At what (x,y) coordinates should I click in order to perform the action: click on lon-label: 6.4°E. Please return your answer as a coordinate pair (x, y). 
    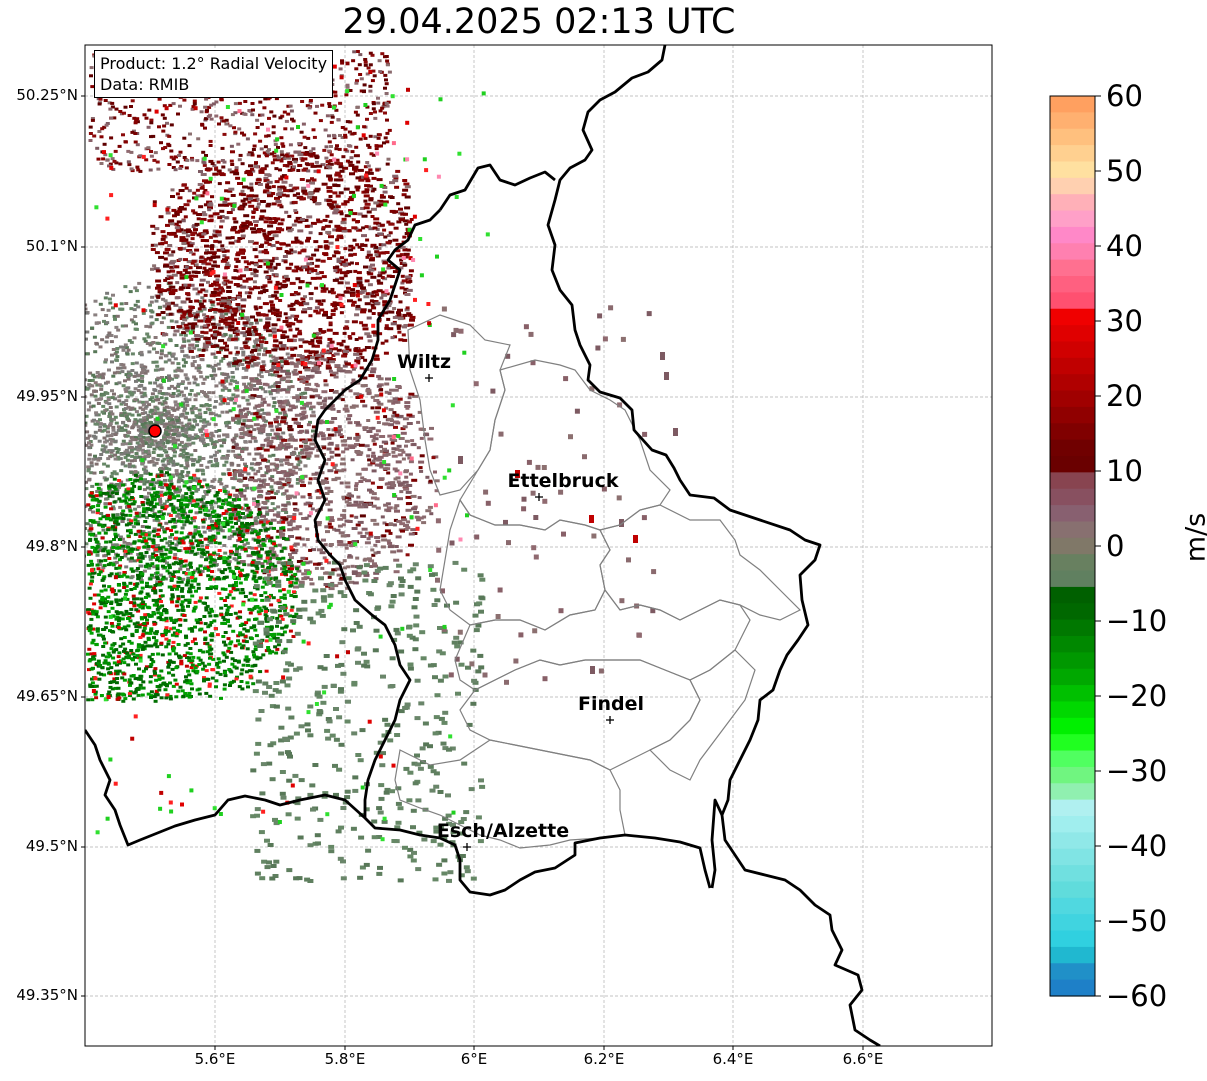
    Looking at the image, I should click on (733, 1059).